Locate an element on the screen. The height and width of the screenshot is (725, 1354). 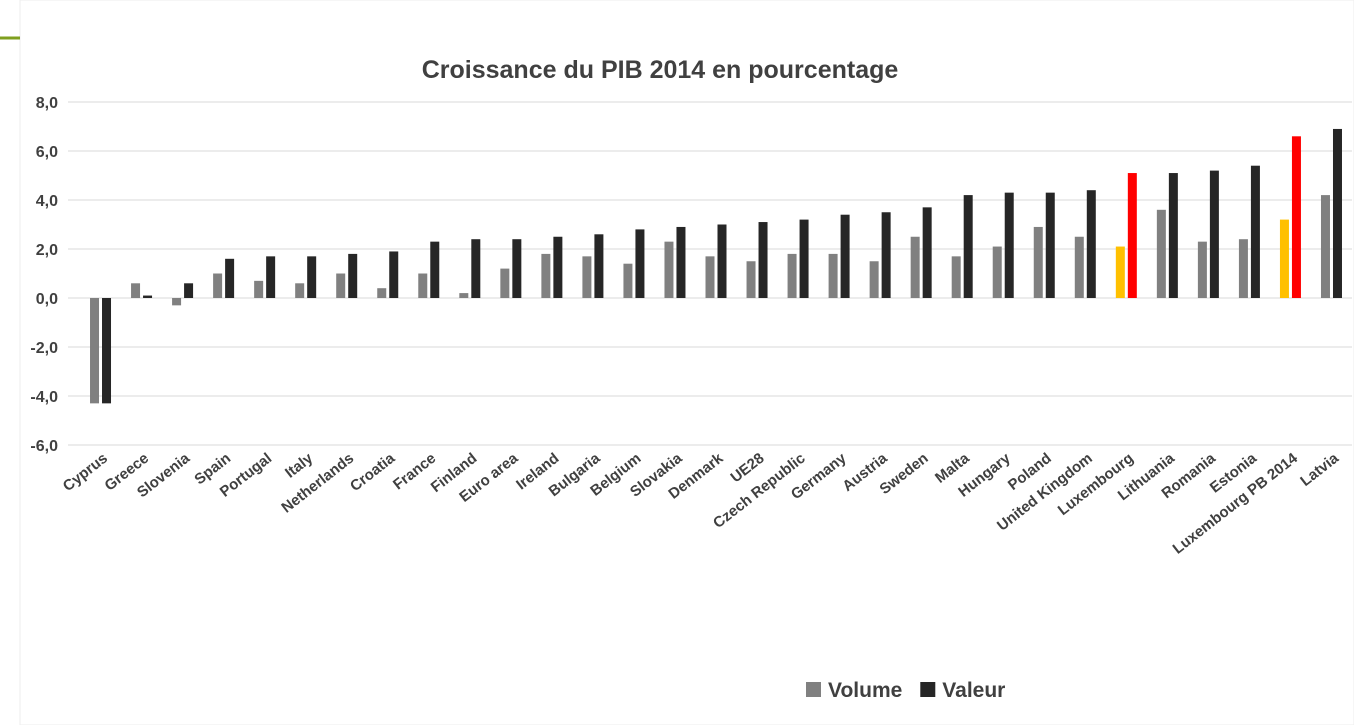
y-tick-label: 8,0 is located at coordinates (47, 103).